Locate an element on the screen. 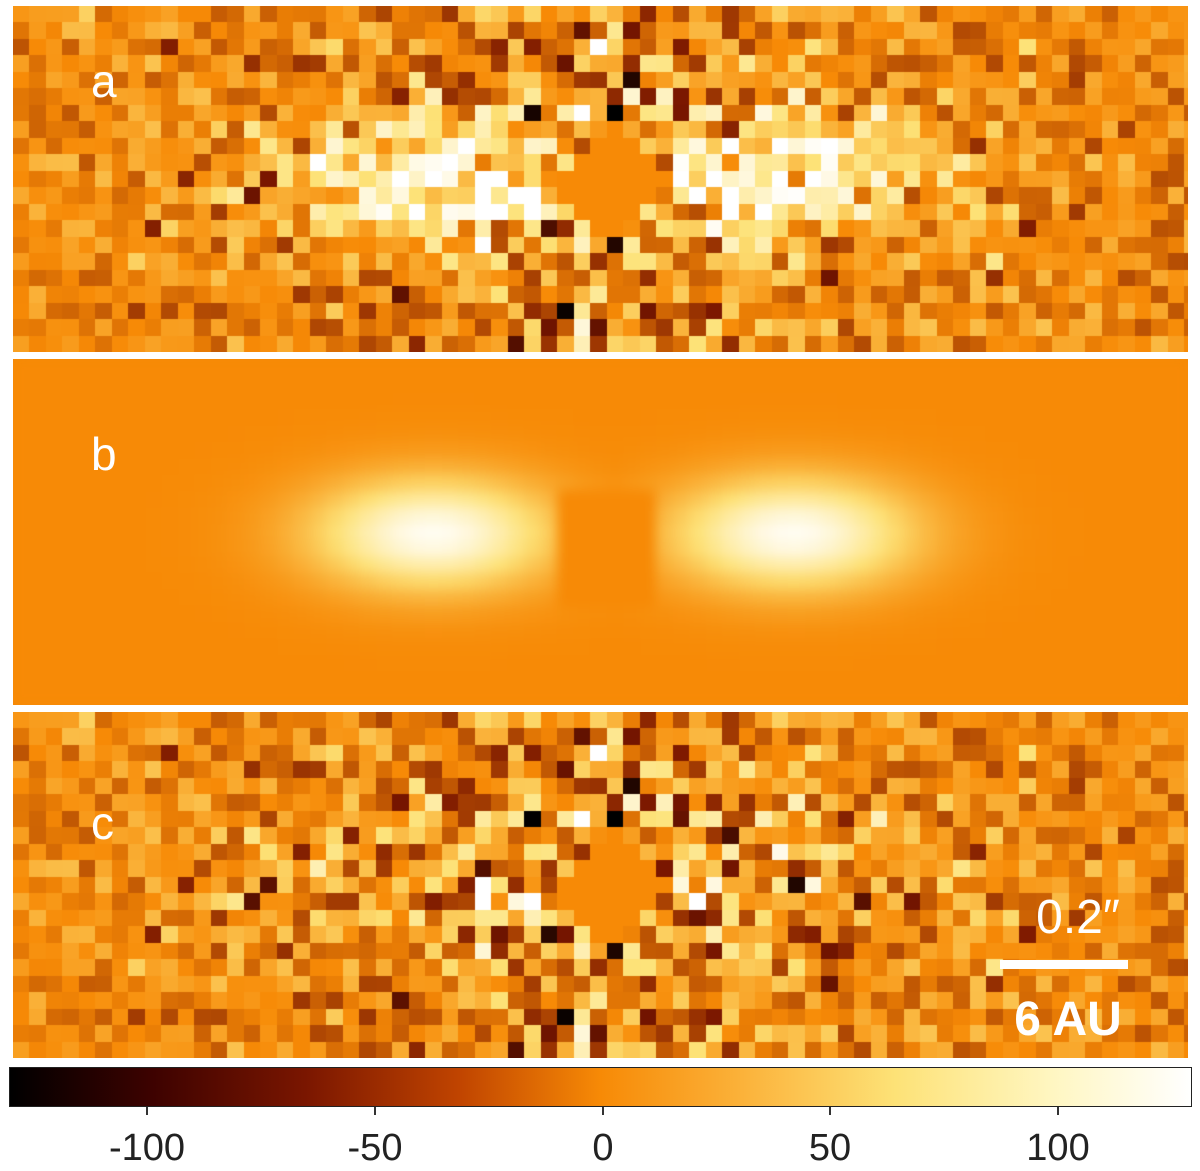 The height and width of the screenshot is (1171, 1200). colorbar-ticks: -100 -50 0 50 100 is located at coordinates (600, 1139).